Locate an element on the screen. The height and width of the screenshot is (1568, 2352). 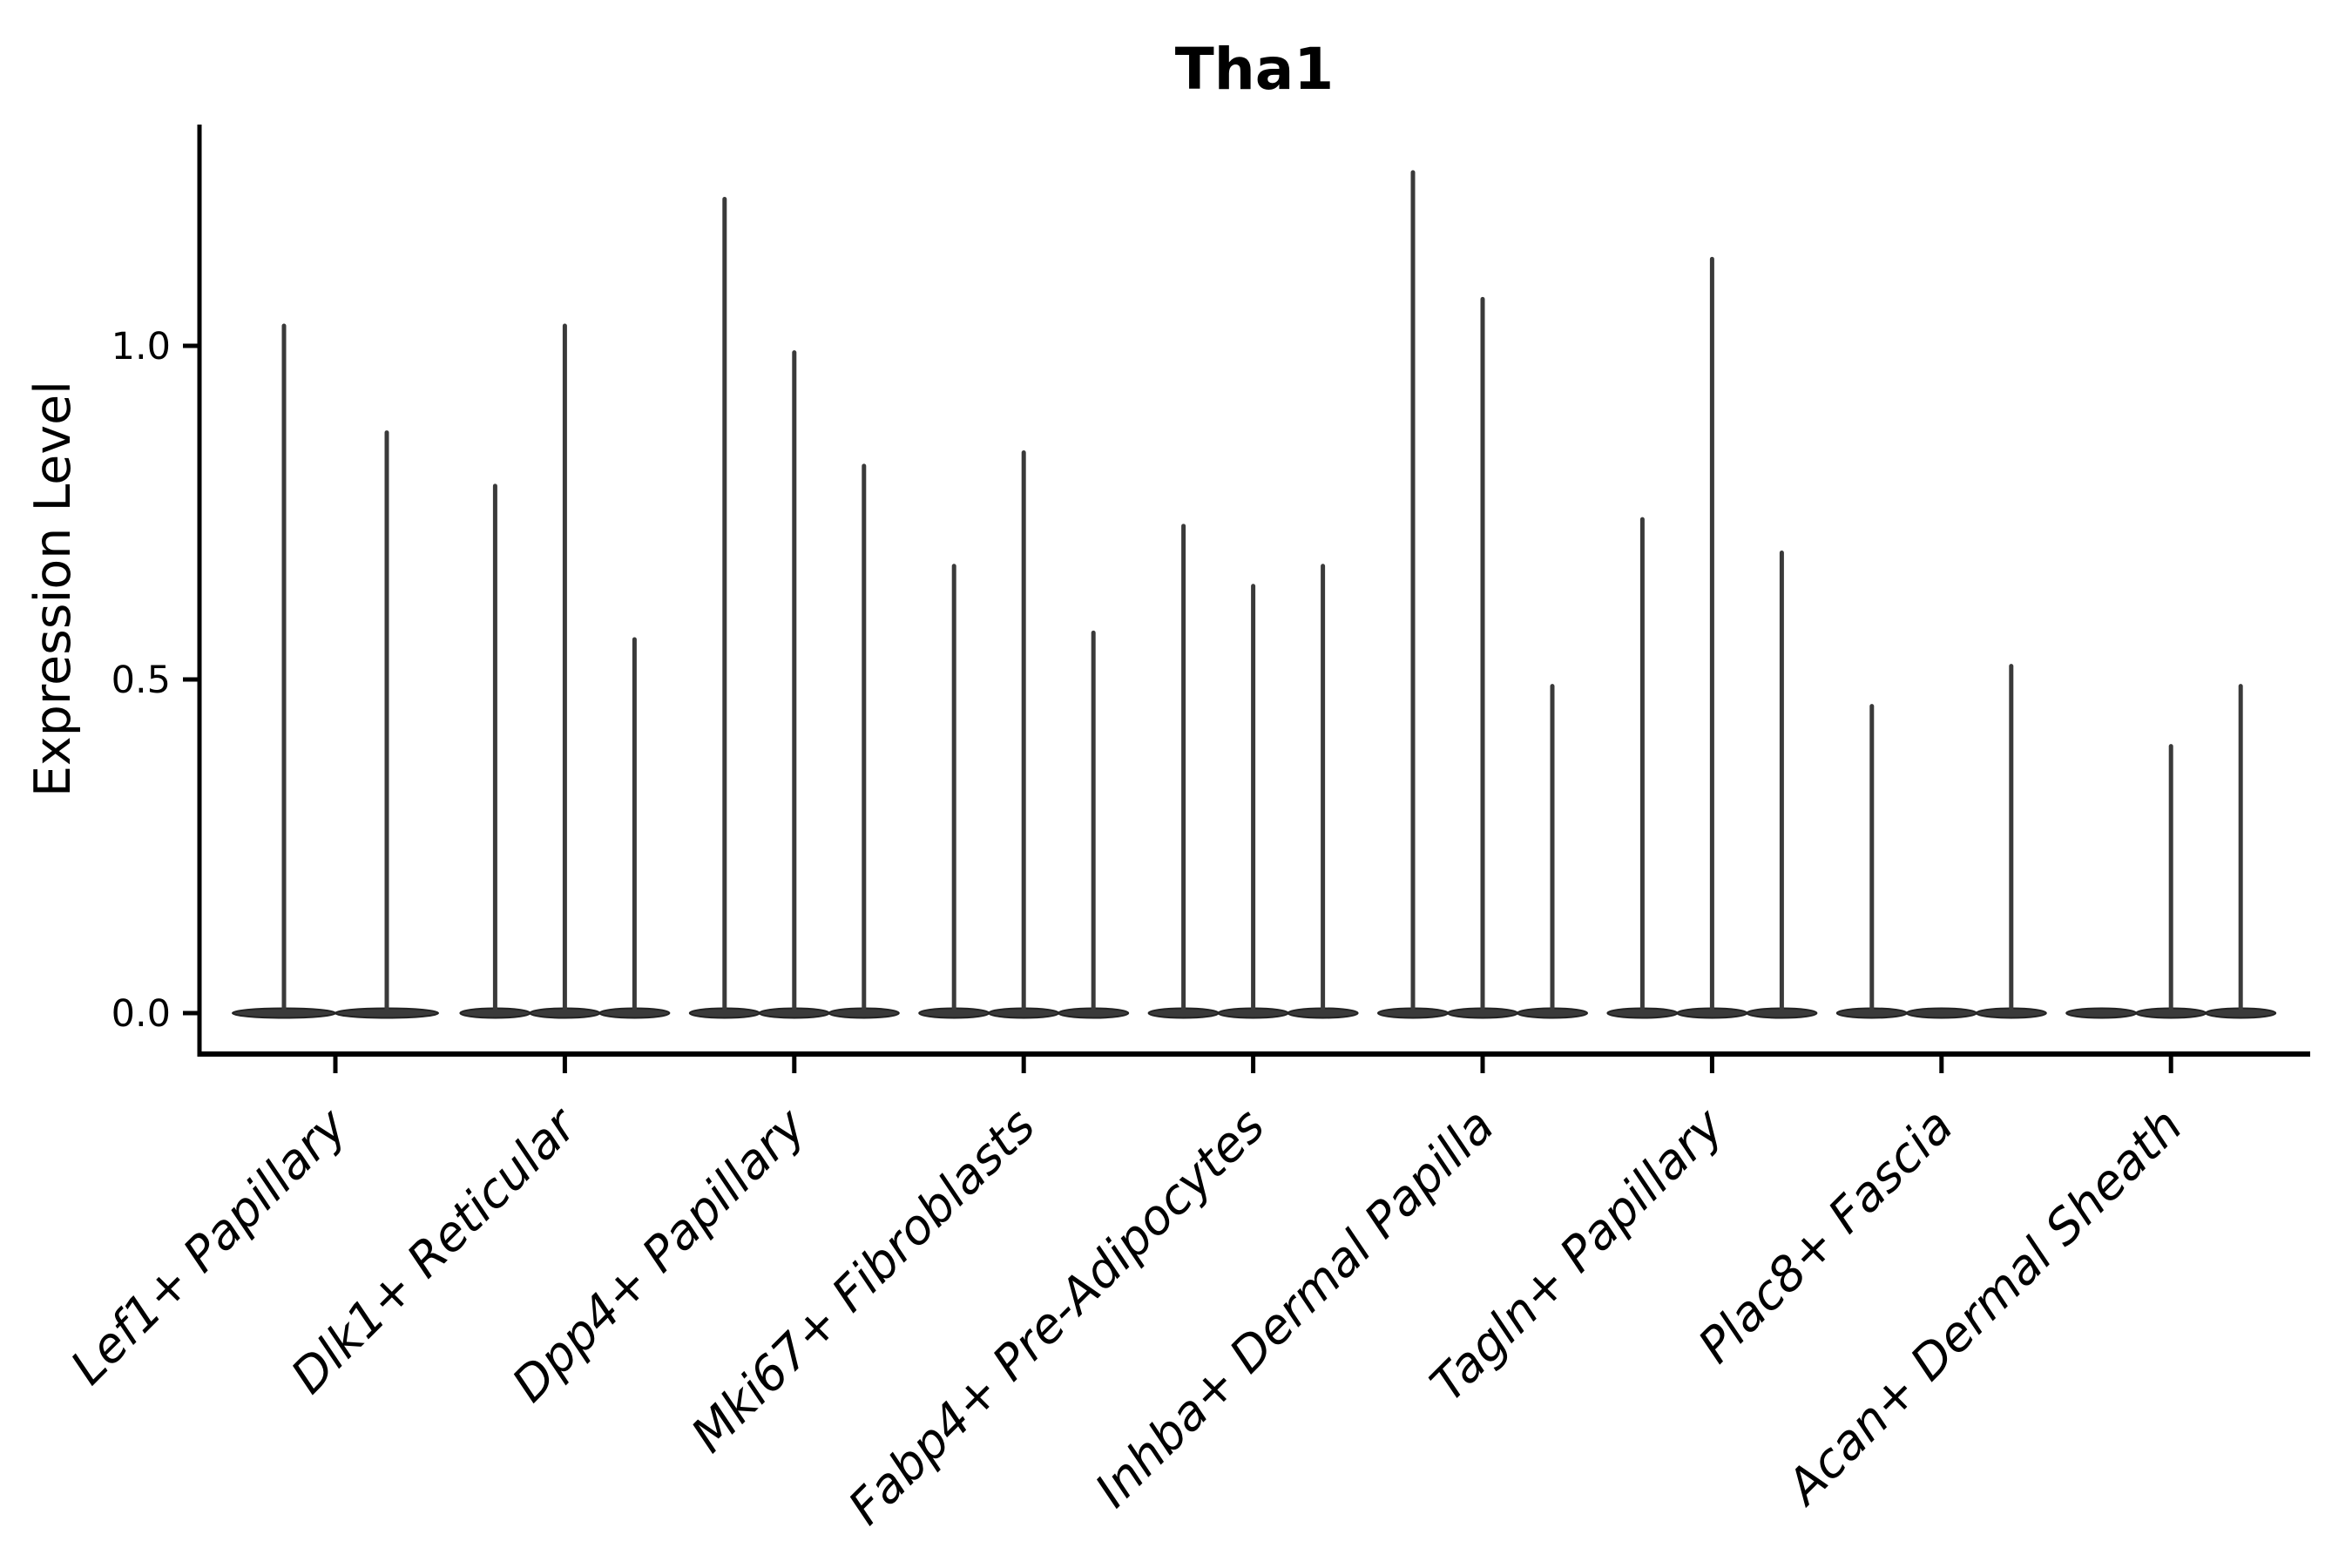
y-tick-label: 0.5 is located at coordinates (141, 680).